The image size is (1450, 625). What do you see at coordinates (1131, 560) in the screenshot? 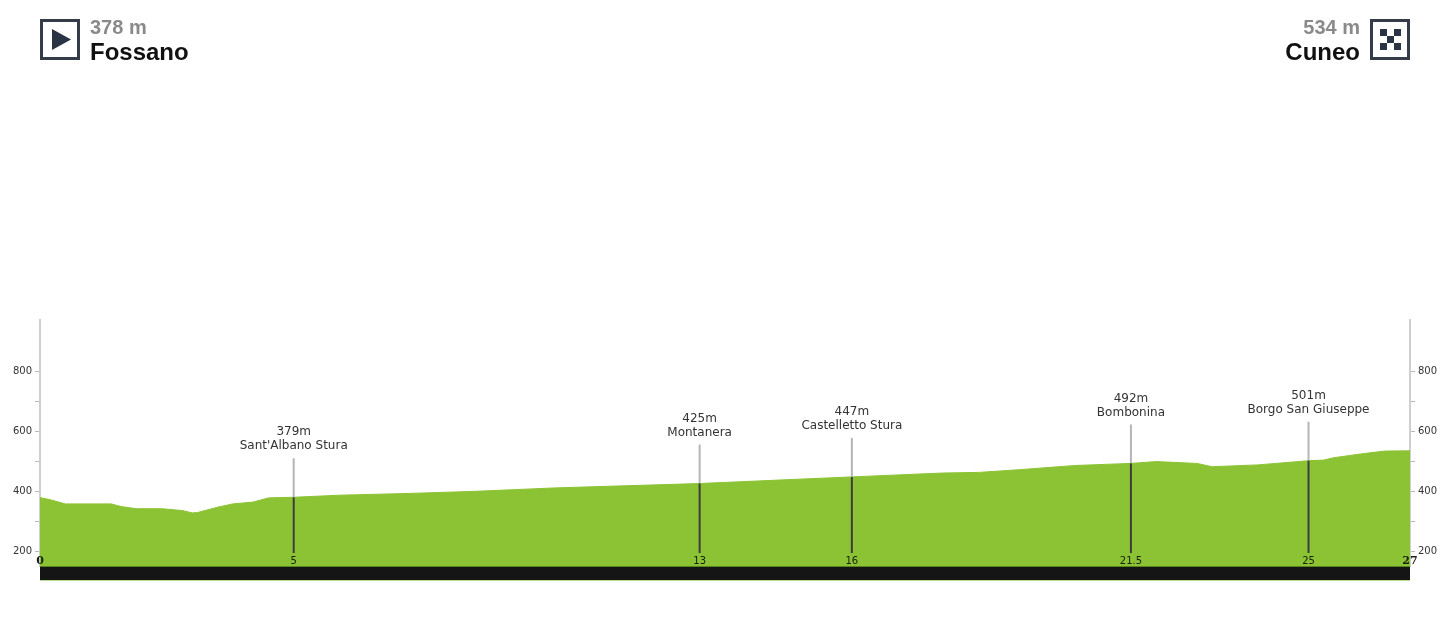
I see `x-tick-label: 21.5` at bounding box center [1131, 560].